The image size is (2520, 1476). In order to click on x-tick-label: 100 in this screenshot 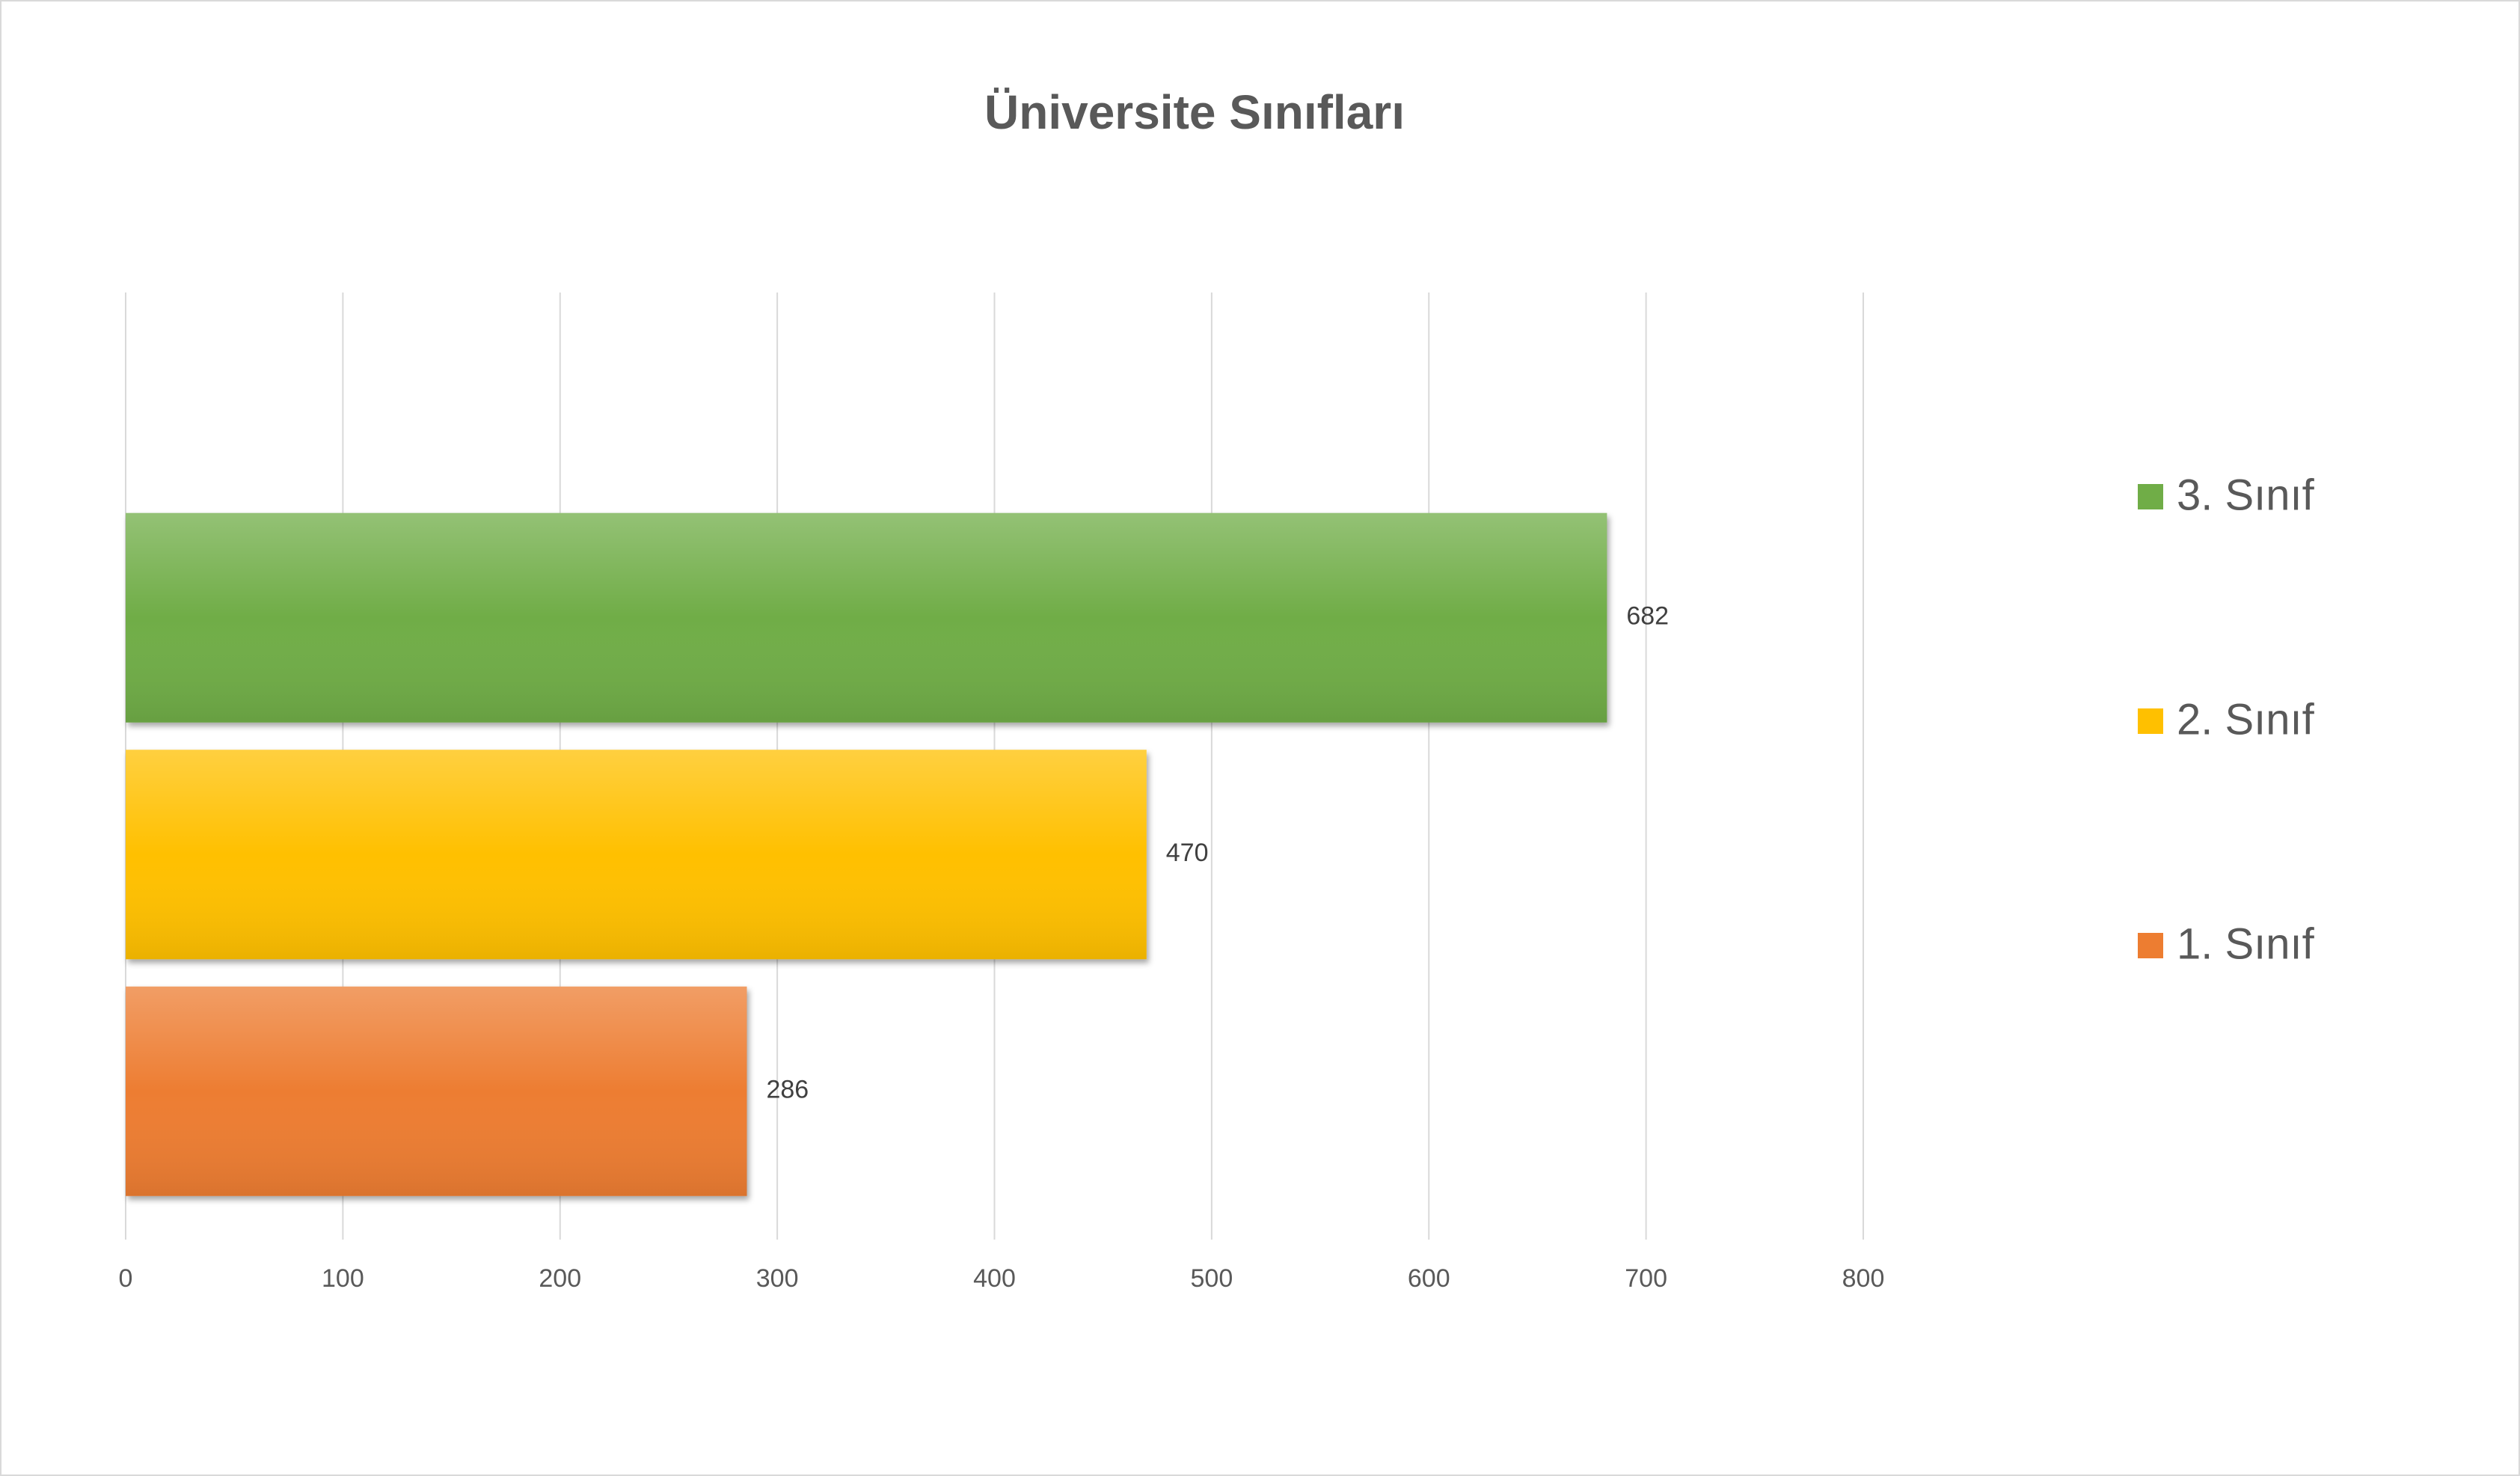, I will do `click(343, 1278)`.